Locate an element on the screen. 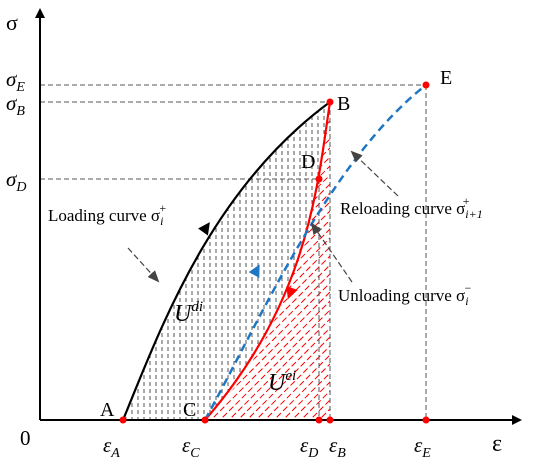 The width and height of the screenshot is (550, 464). sigma-d-label: σD is located at coordinates (16, 181).